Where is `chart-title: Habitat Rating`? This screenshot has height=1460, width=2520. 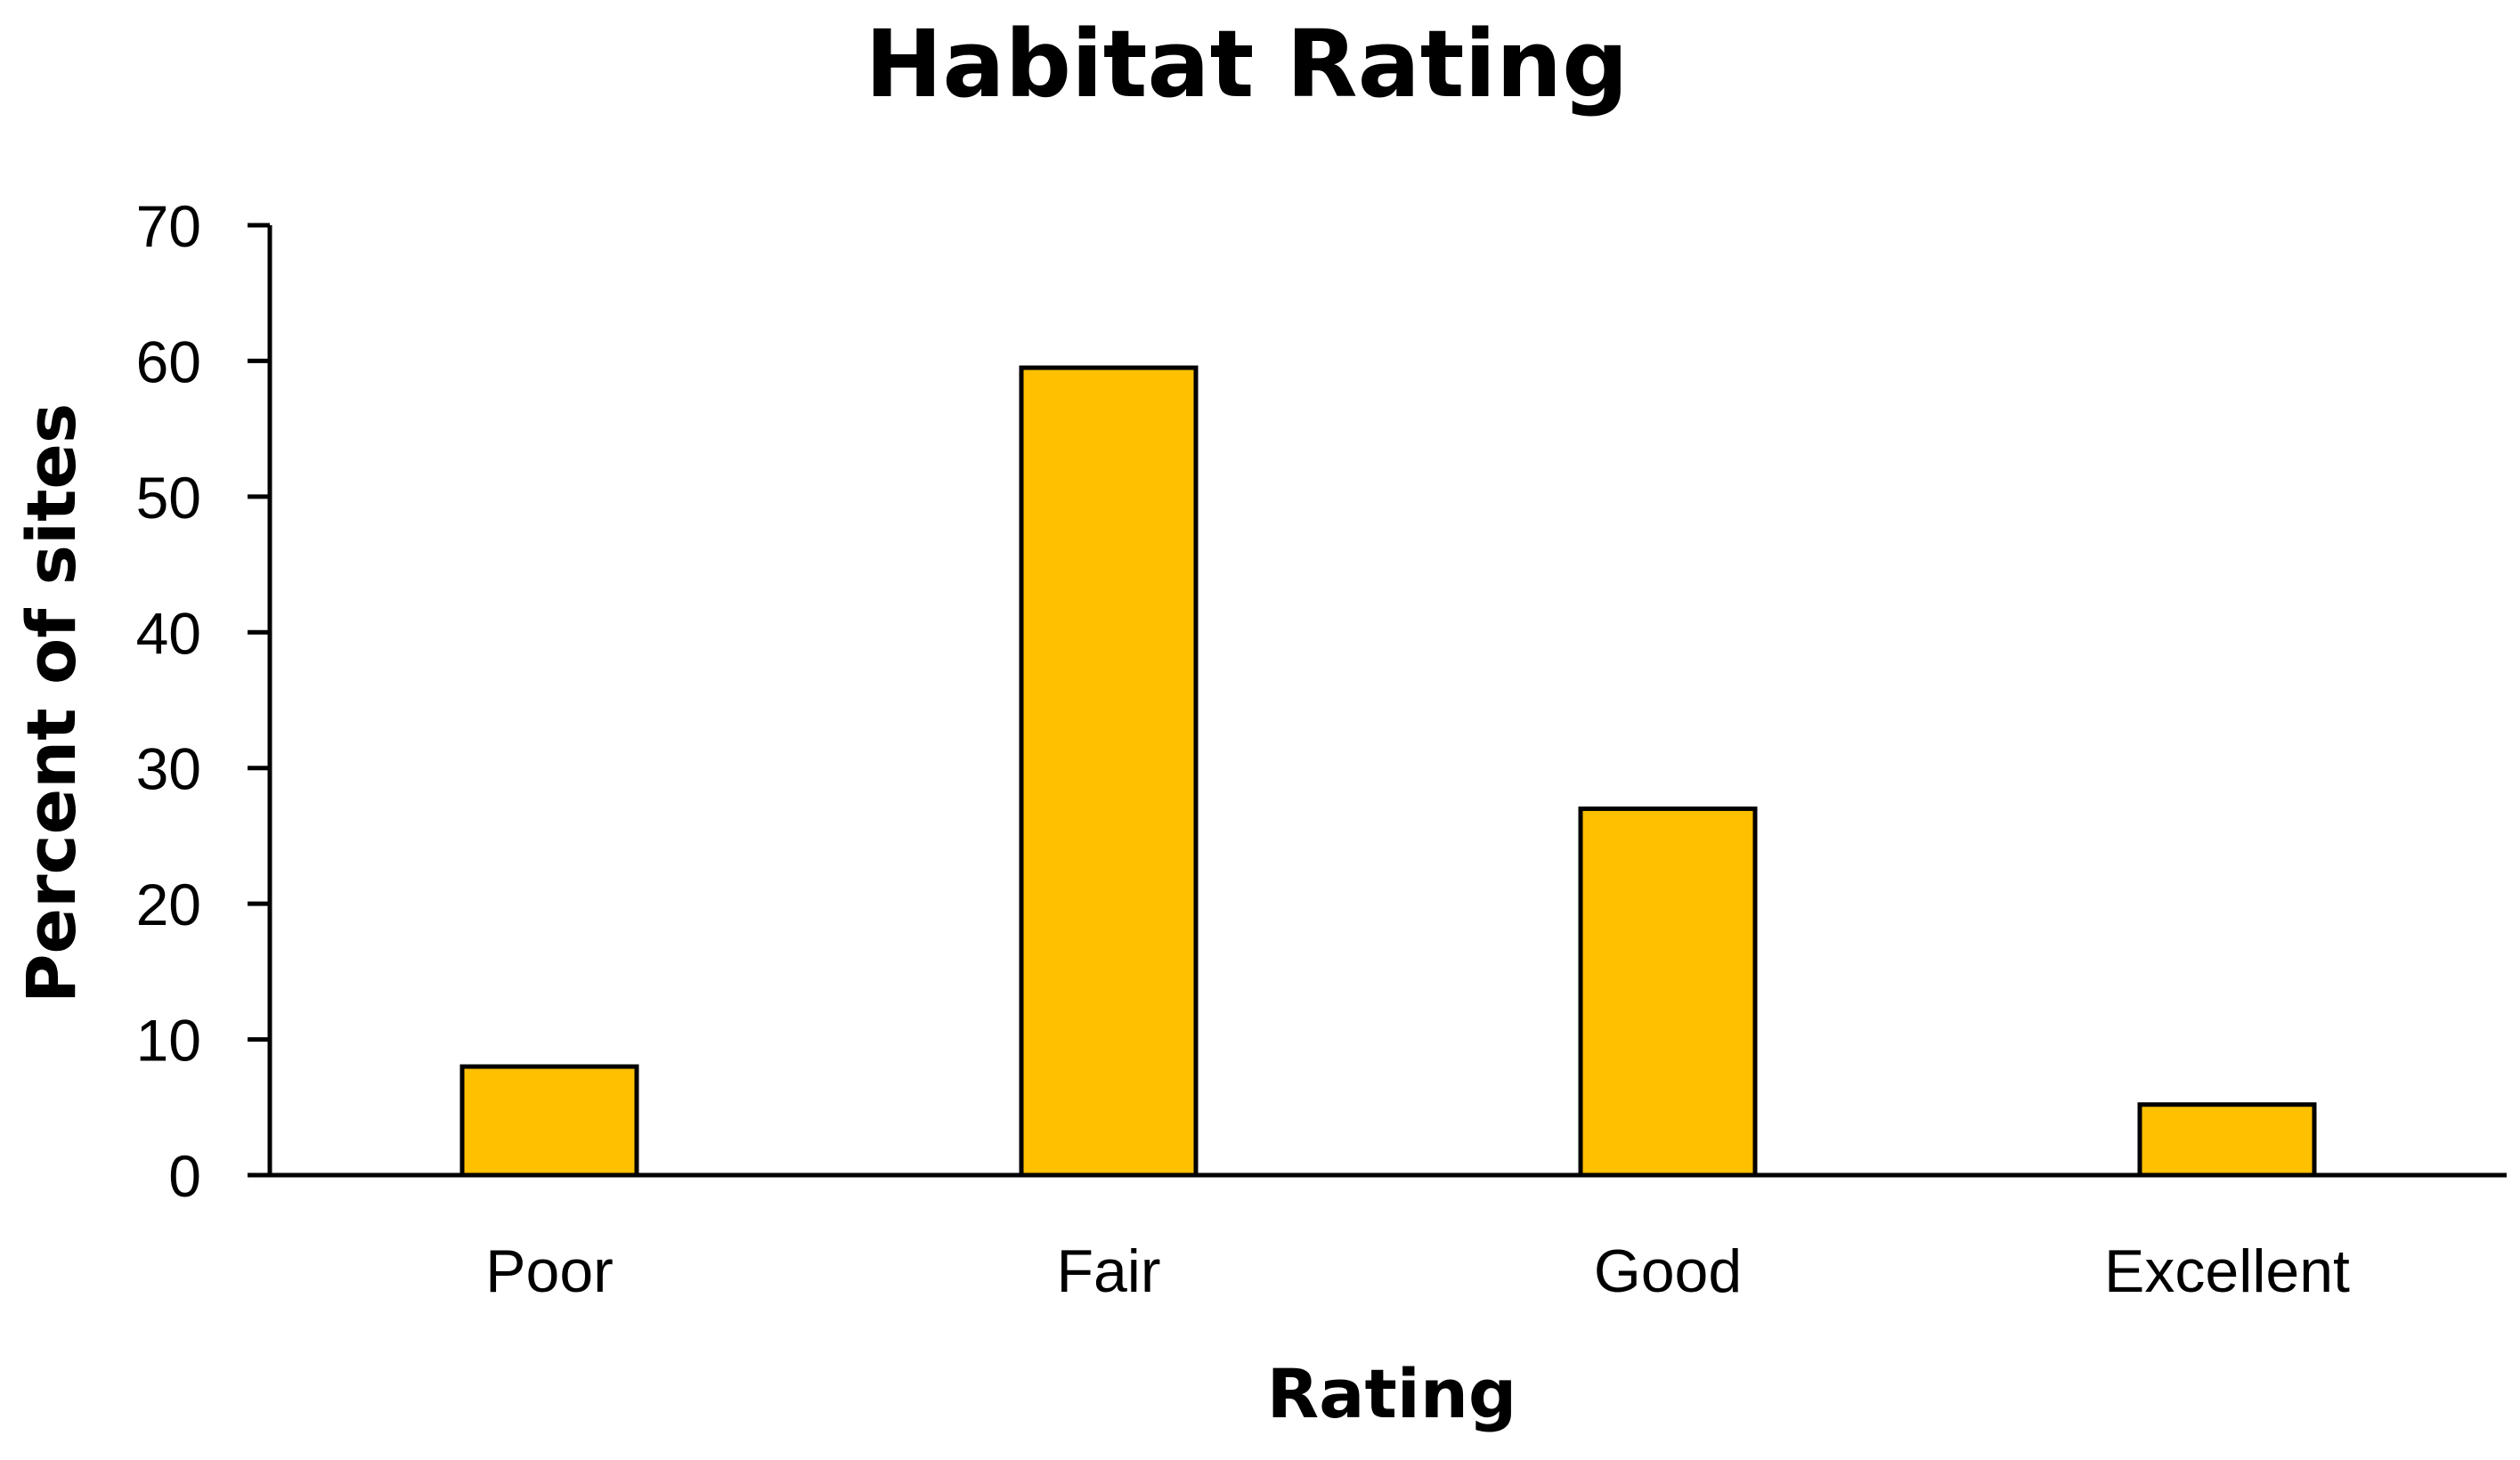 chart-title: Habitat Rating is located at coordinates (1246, 64).